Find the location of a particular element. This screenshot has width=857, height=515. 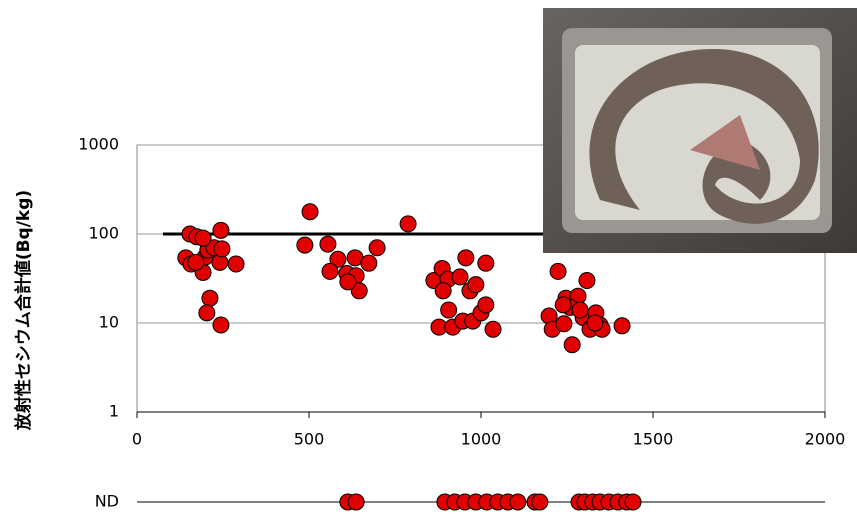

y-tick-label: 100 is located at coordinates (103, 233).